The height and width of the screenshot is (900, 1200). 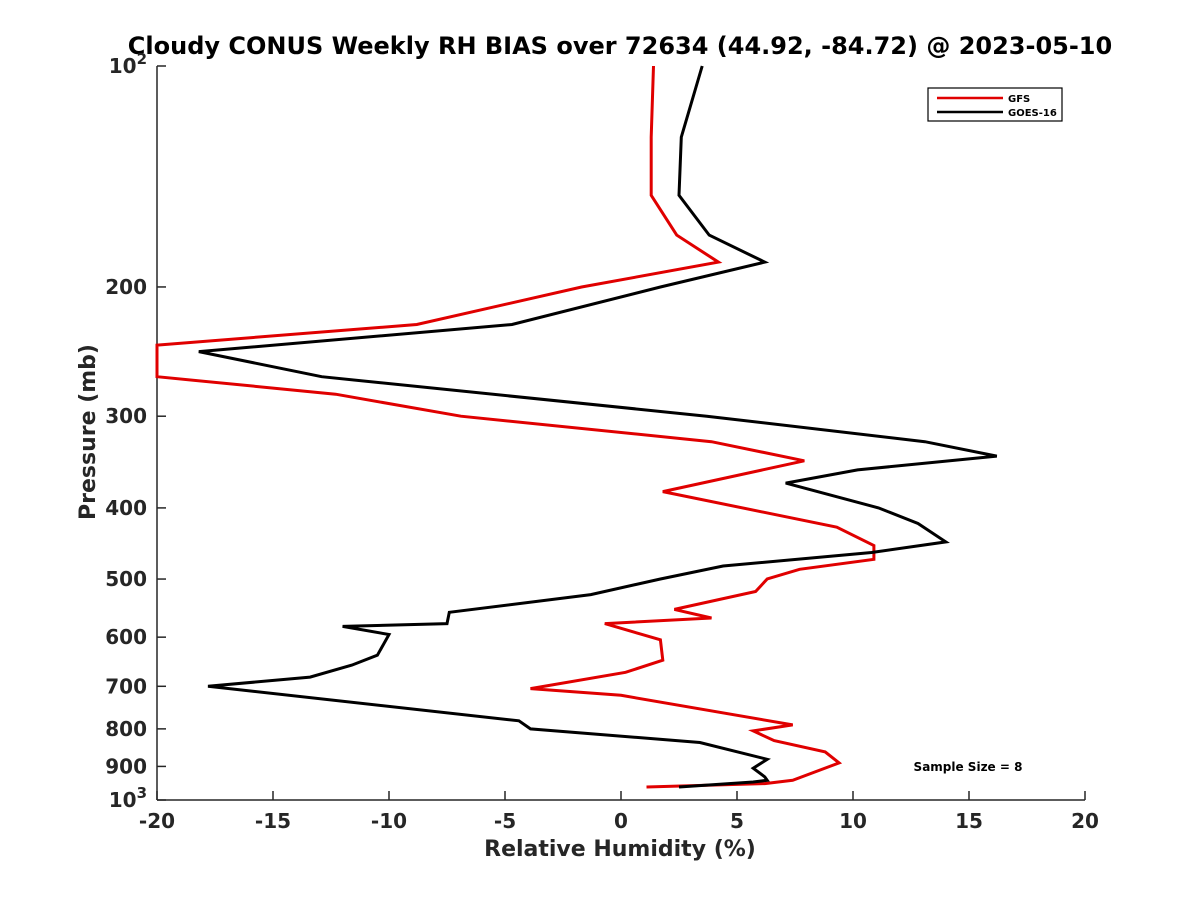 I want to click on legend-label: GOES-16, so click(x=1032, y=113).